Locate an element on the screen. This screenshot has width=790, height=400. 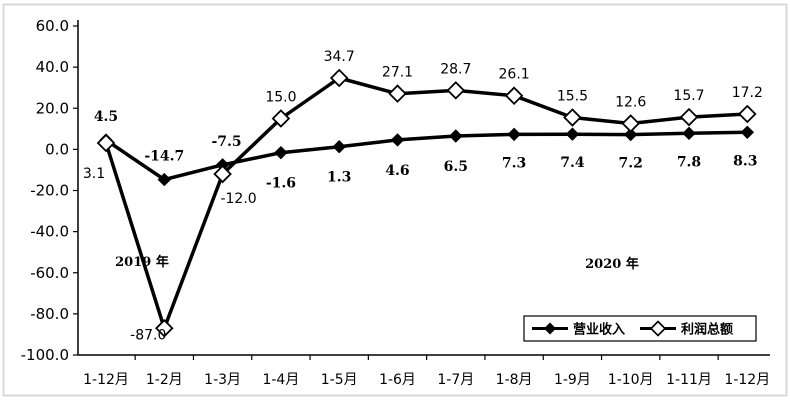
data-label-revenue: 8.3 is located at coordinates (745, 161).